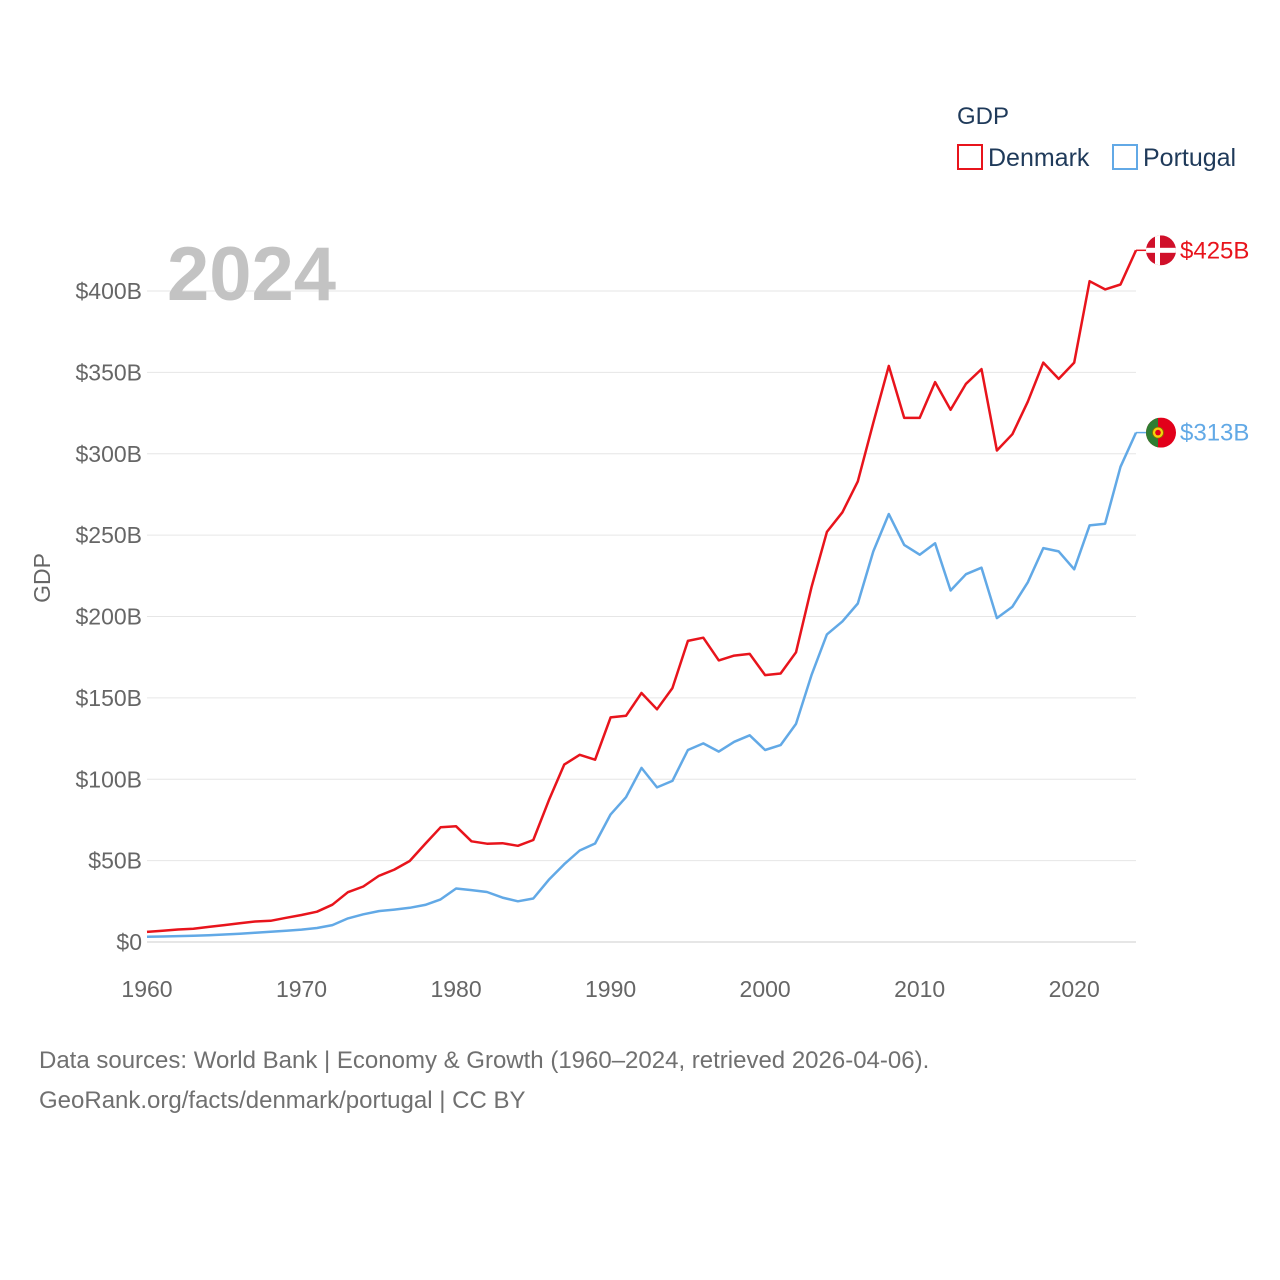 This screenshot has width=1280, height=1280. What do you see at coordinates (1192, 341) in the screenshot?
I see `series-endpoints: $425B $313B` at bounding box center [1192, 341].